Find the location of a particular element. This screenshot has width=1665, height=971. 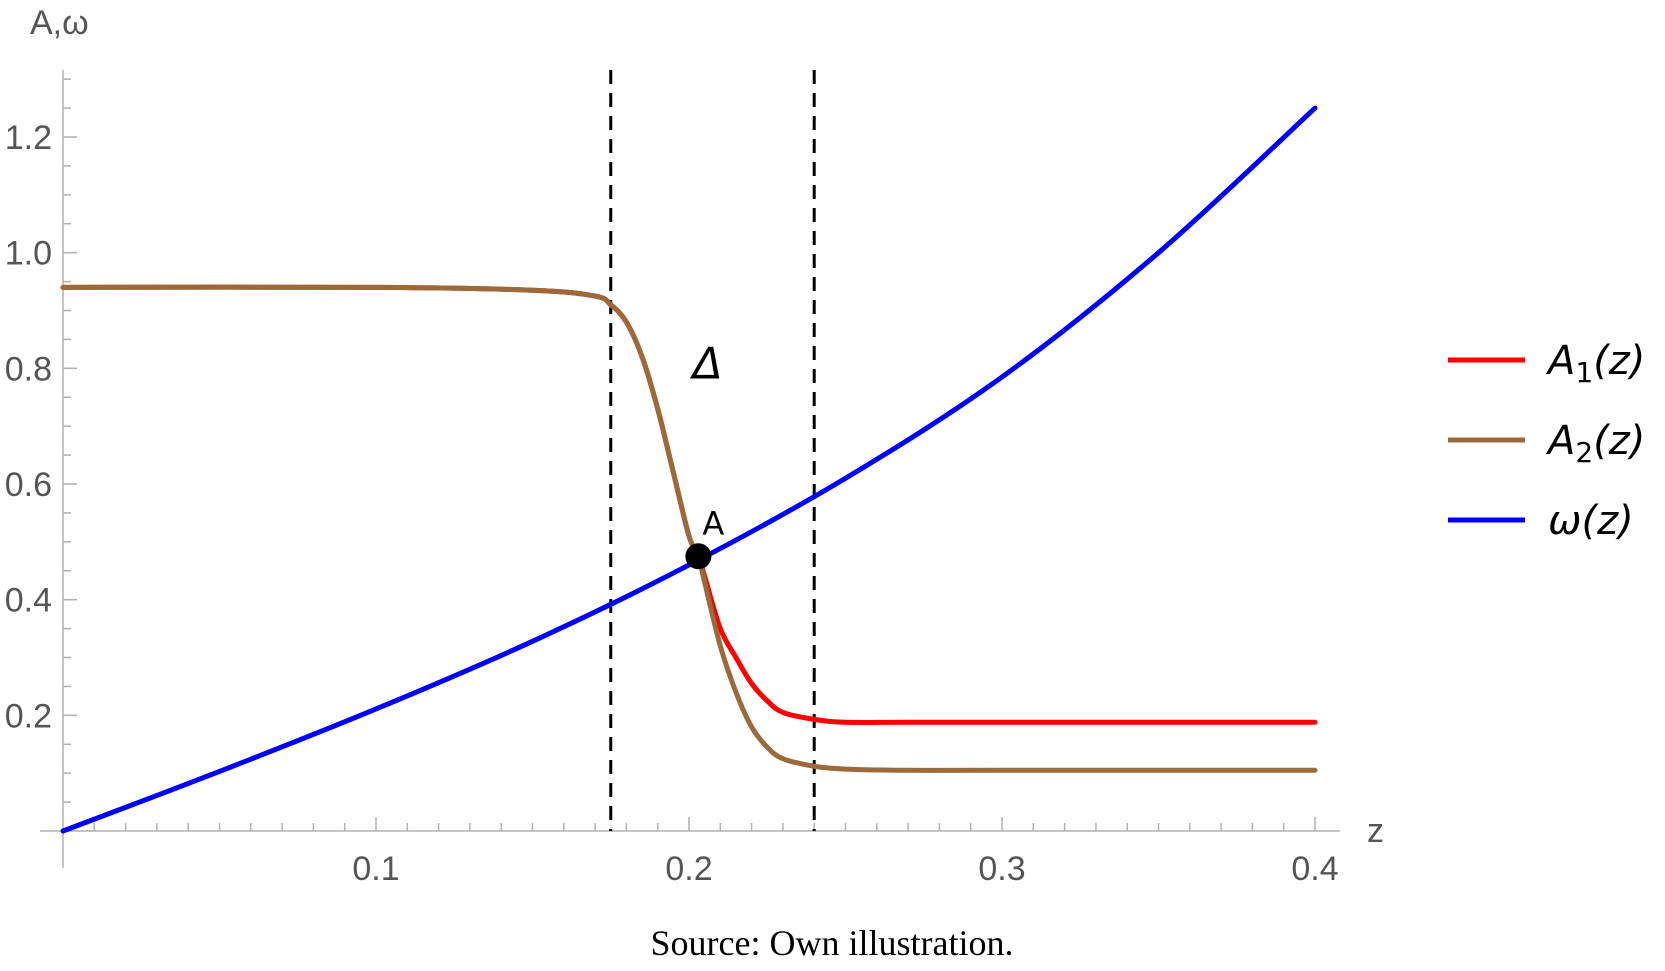

legend-label: A2(z) is located at coordinates (1595, 443).